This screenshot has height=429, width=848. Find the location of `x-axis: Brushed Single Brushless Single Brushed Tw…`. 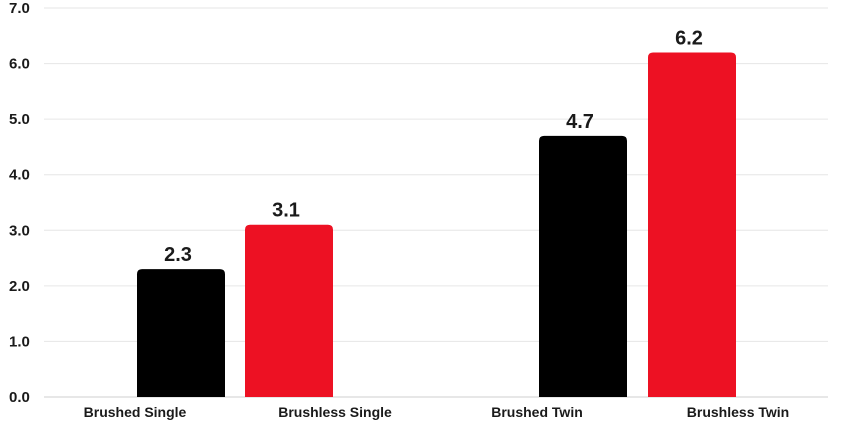

x-axis: Brushed Single Brushless Single Brushed Tw… is located at coordinates (437, 412).